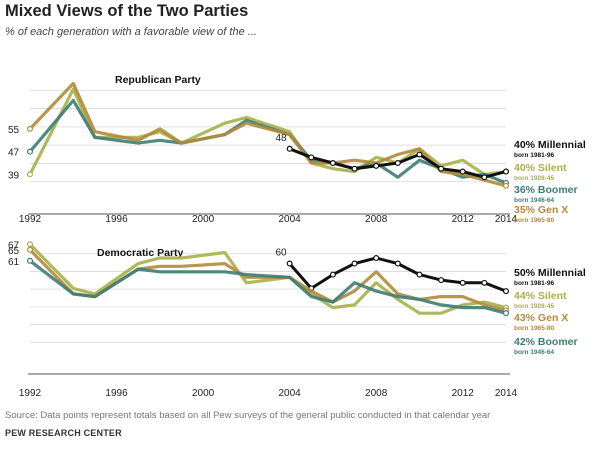 Image resolution: width=600 pixels, height=456 pixels. I want to click on organization-credit: PEW RESEARCH CENTER, so click(63, 433).